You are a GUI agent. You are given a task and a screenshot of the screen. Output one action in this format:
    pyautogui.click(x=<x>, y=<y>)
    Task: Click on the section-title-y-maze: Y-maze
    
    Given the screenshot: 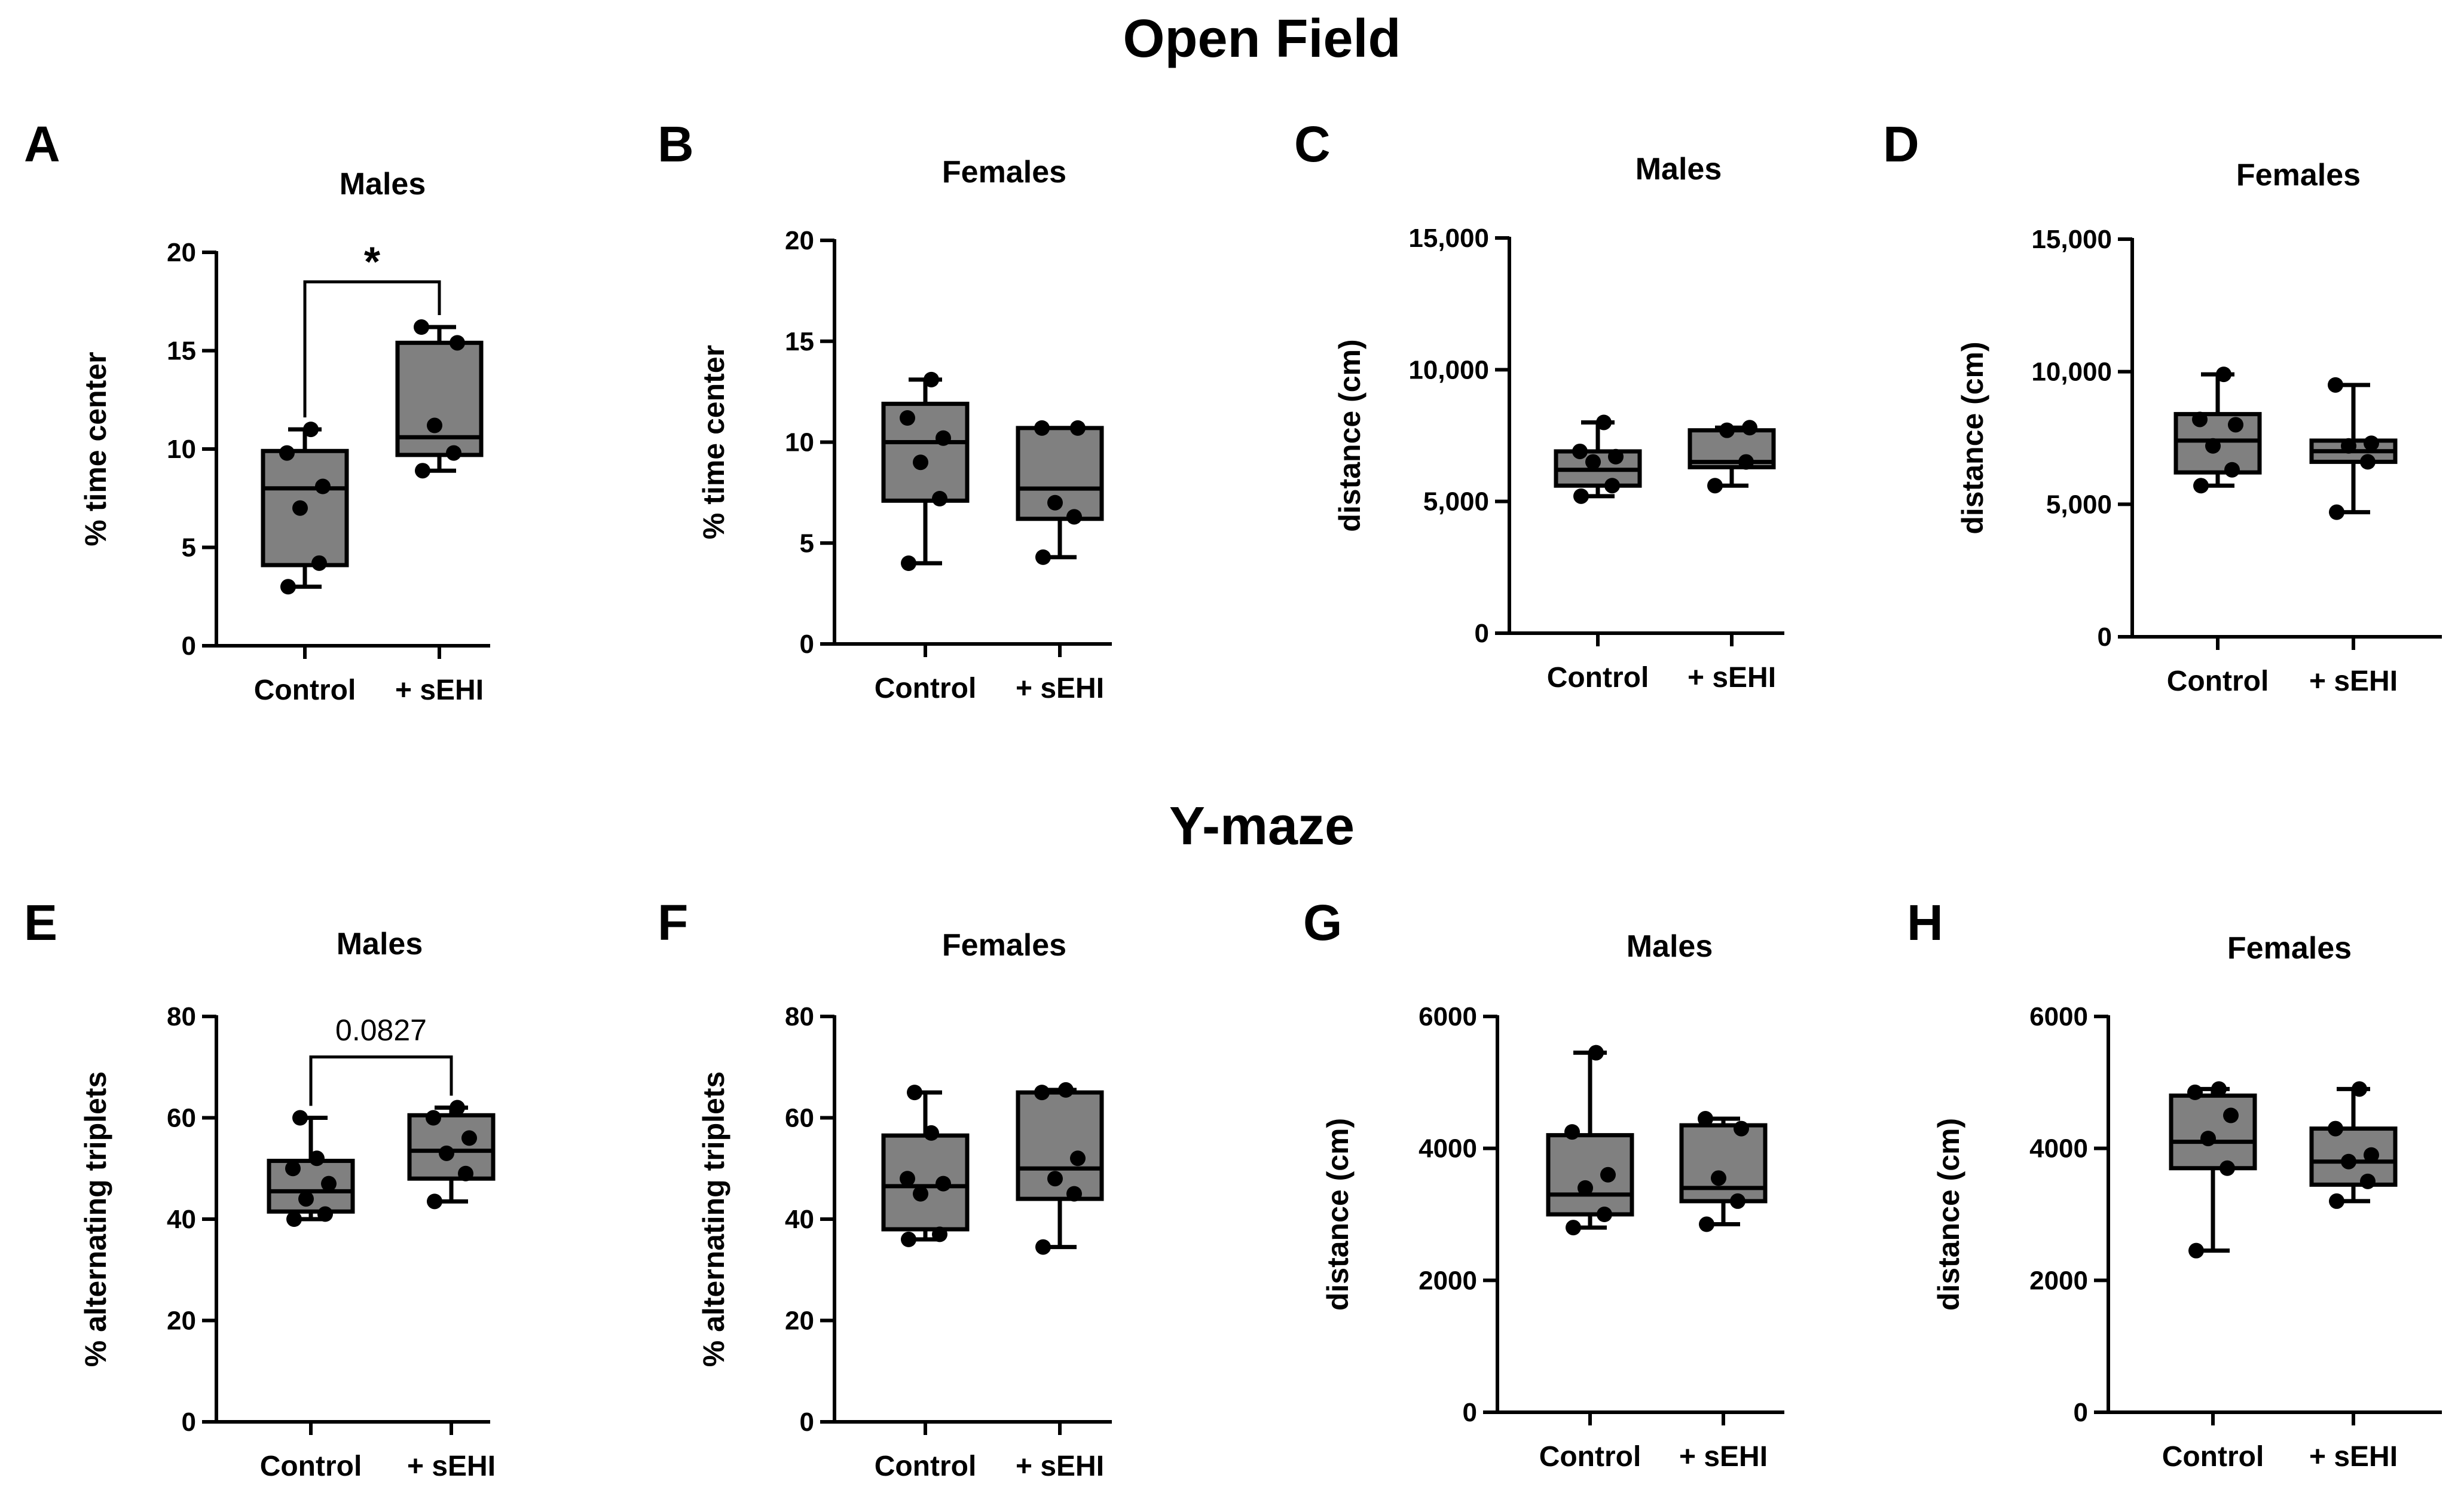 What is the action you would take?
    pyautogui.click(x=1262, y=826)
    